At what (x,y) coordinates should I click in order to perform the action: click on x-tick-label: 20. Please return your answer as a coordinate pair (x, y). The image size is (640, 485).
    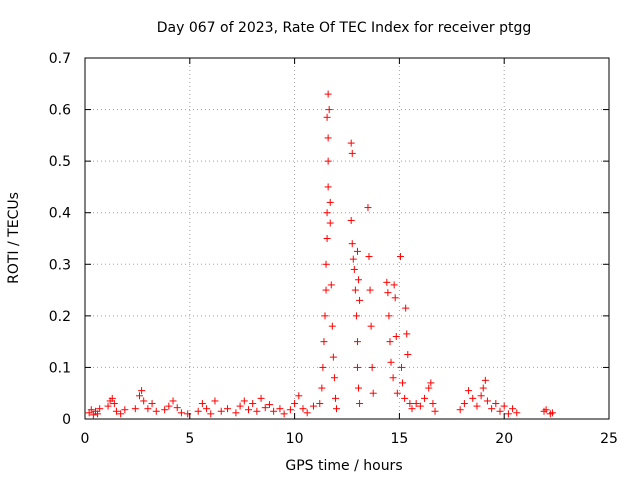
    Looking at the image, I should click on (504, 439).